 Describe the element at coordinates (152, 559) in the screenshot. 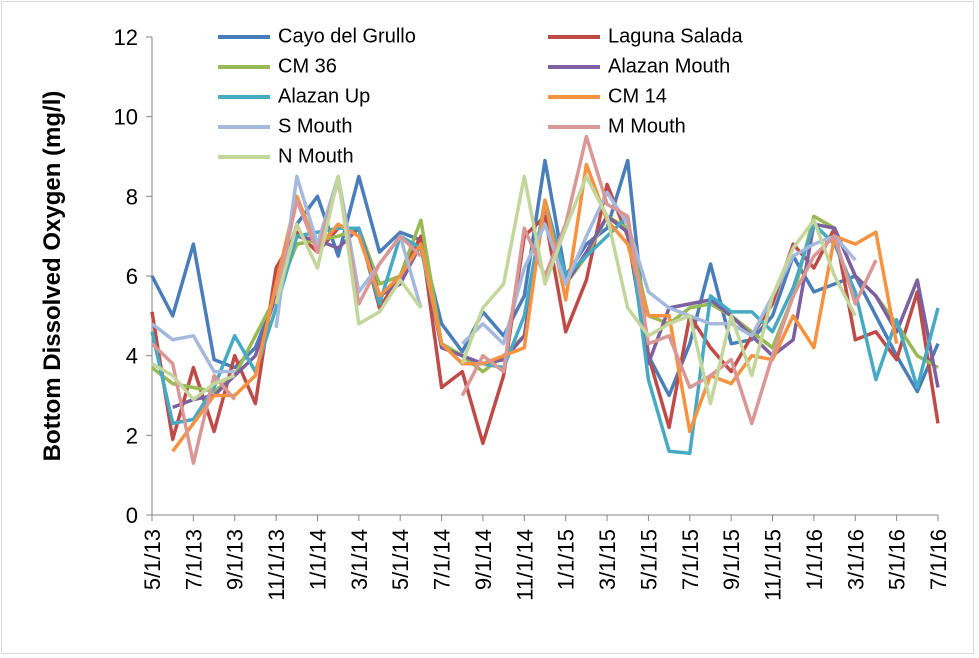

I see `x-tick-label: 5/1/13` at that location.